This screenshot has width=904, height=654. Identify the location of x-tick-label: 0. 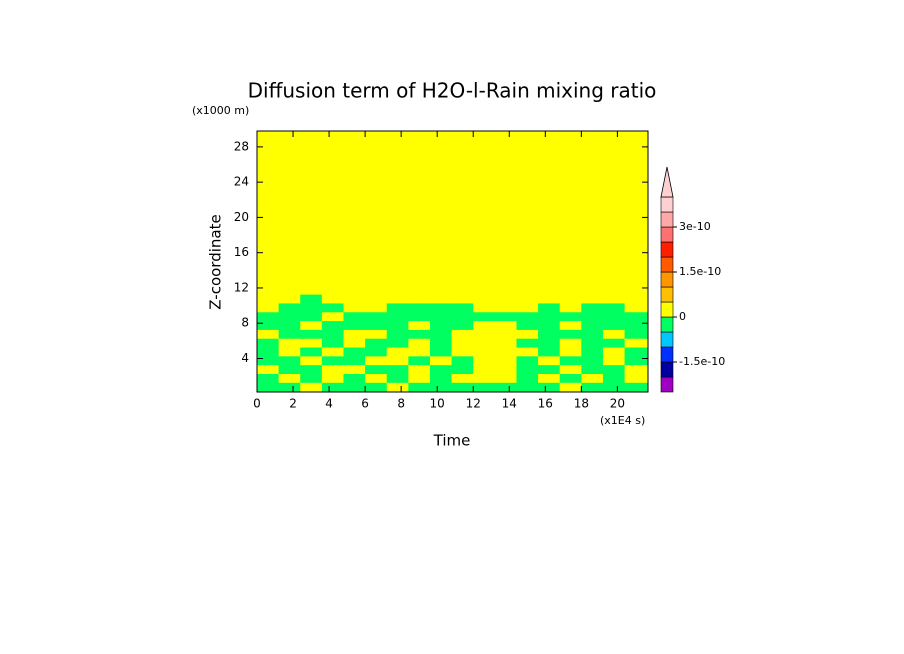
(257, 404).